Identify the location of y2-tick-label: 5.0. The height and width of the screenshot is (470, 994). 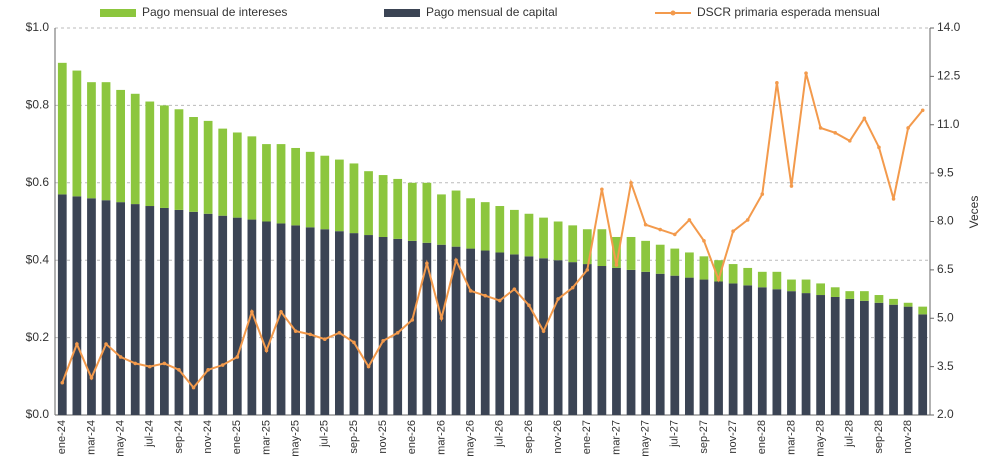
(945, 317).